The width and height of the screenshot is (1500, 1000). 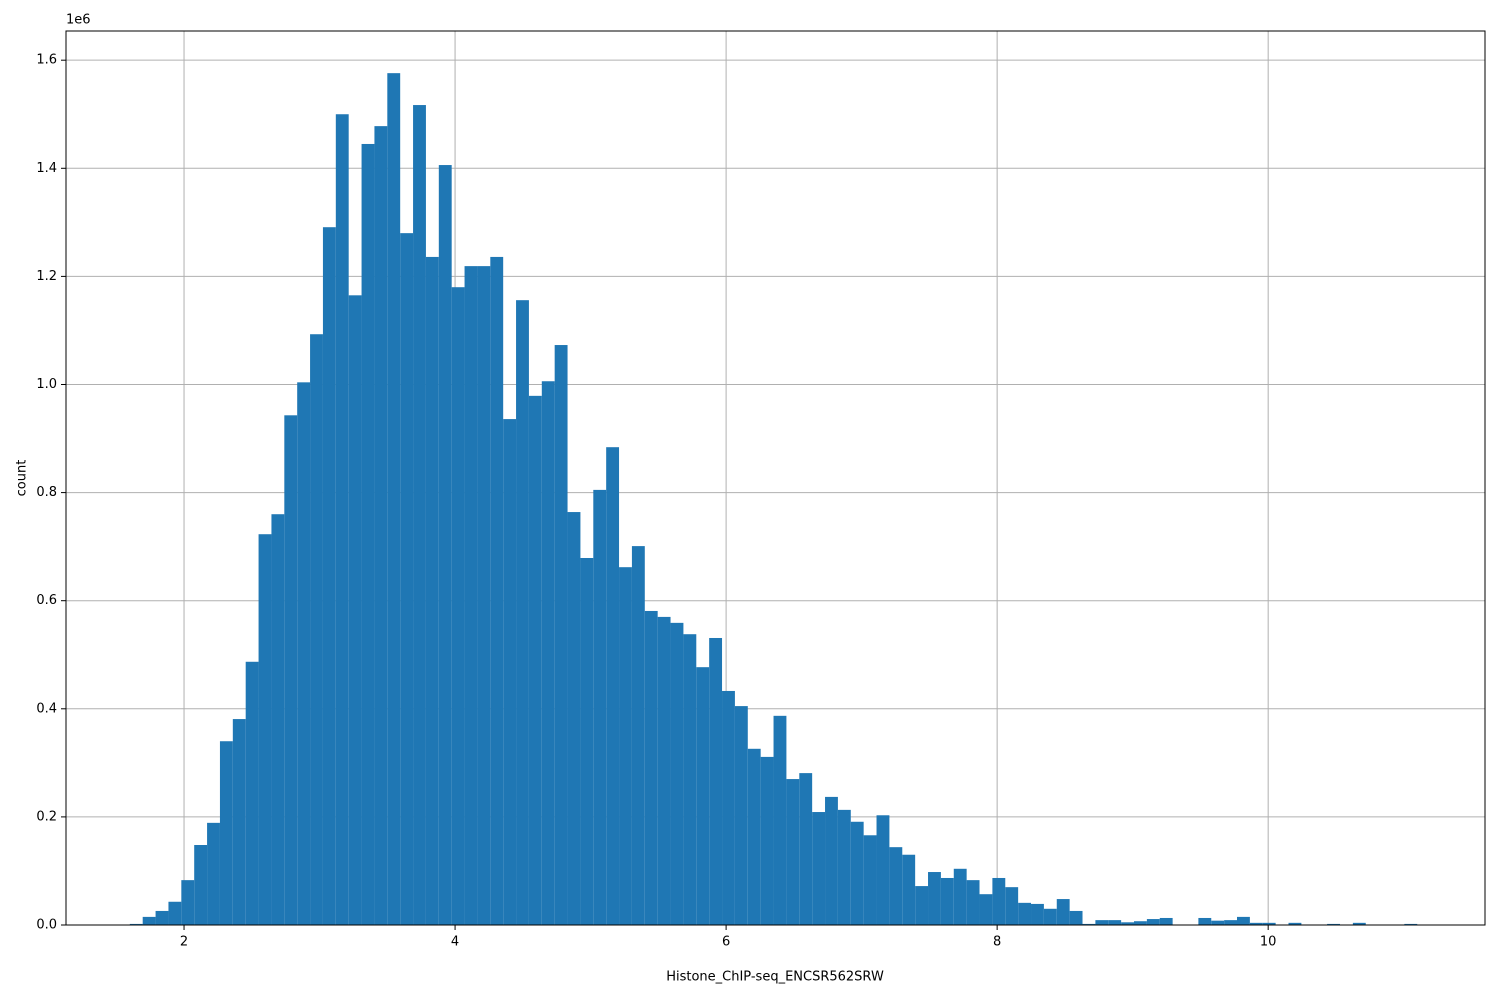 I want to click on y-tick-label: 0.8, so click(x=46, y=492).